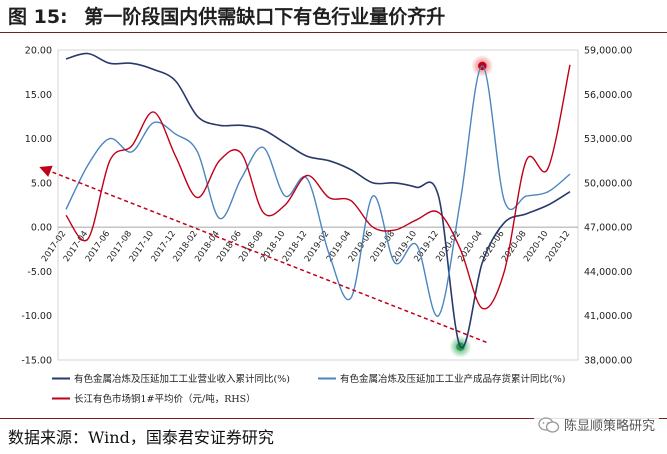 The image size is (667, 454). I want to click on left-axis-tick-label: 20.00, so click(38, 51).